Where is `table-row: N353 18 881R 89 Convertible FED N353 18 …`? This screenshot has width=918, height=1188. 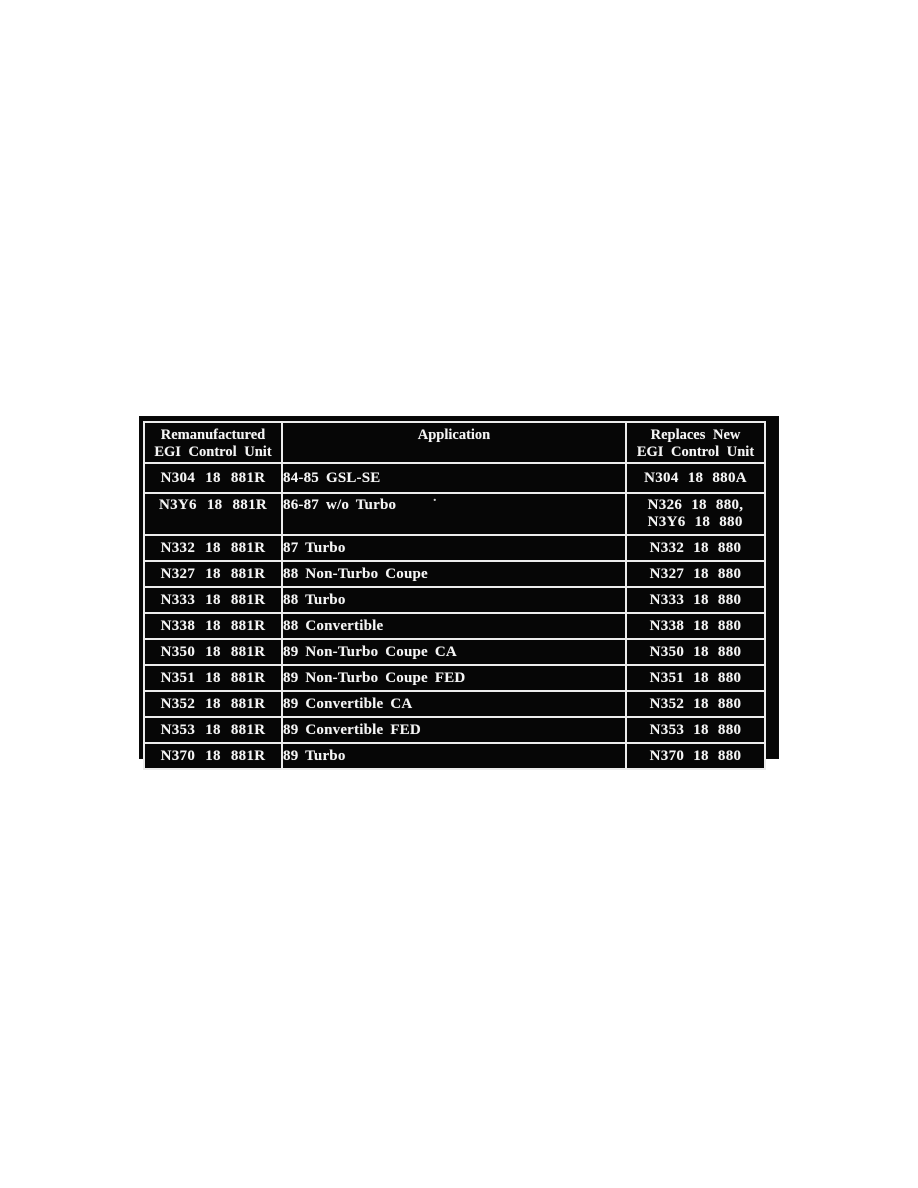
table-row: N353 18 881R 89 Convertible FED N353 18 … is located at coordinates (454, 730).